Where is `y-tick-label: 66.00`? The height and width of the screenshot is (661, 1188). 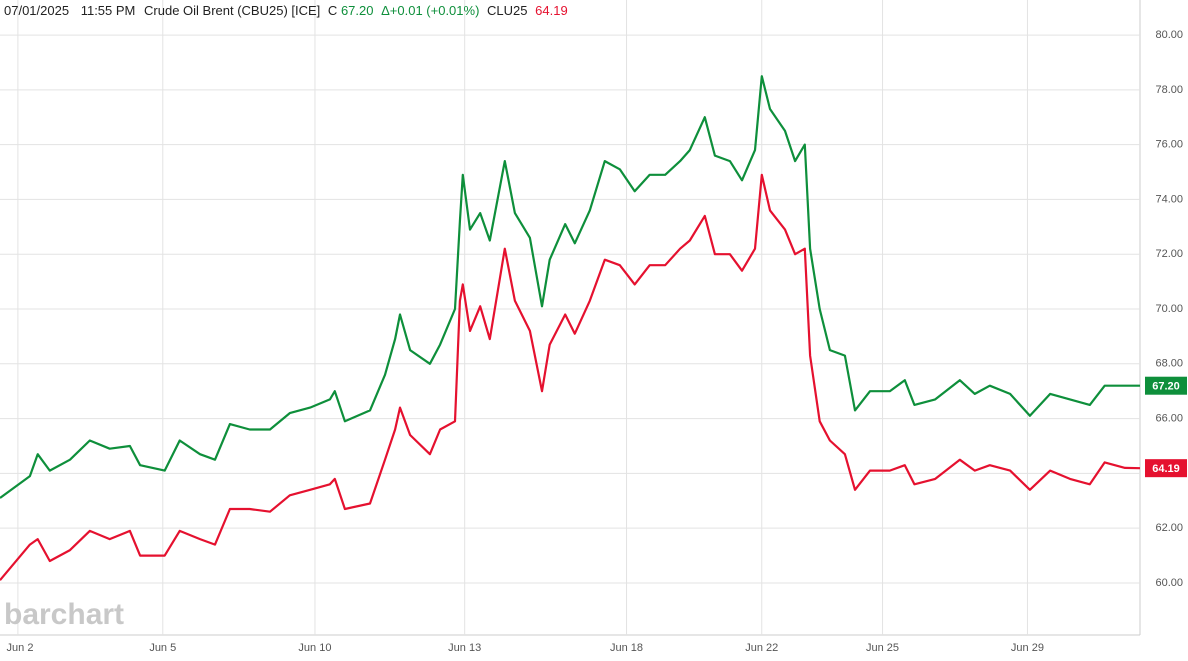 y-tick-label: 66.00 is located at coordinates (1169, 418).